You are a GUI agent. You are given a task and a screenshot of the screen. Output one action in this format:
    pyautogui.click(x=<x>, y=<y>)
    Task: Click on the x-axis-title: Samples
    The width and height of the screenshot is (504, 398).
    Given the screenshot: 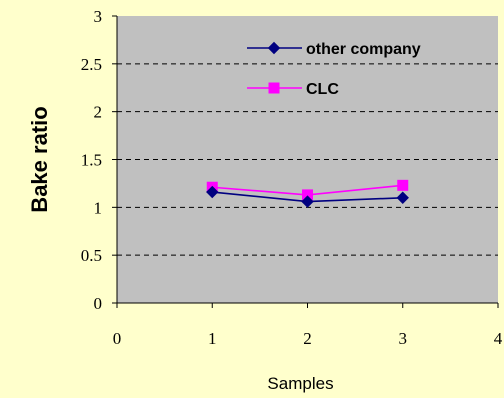 What is the action you would take?
    pyautogui.click(x=300, y=383)
    